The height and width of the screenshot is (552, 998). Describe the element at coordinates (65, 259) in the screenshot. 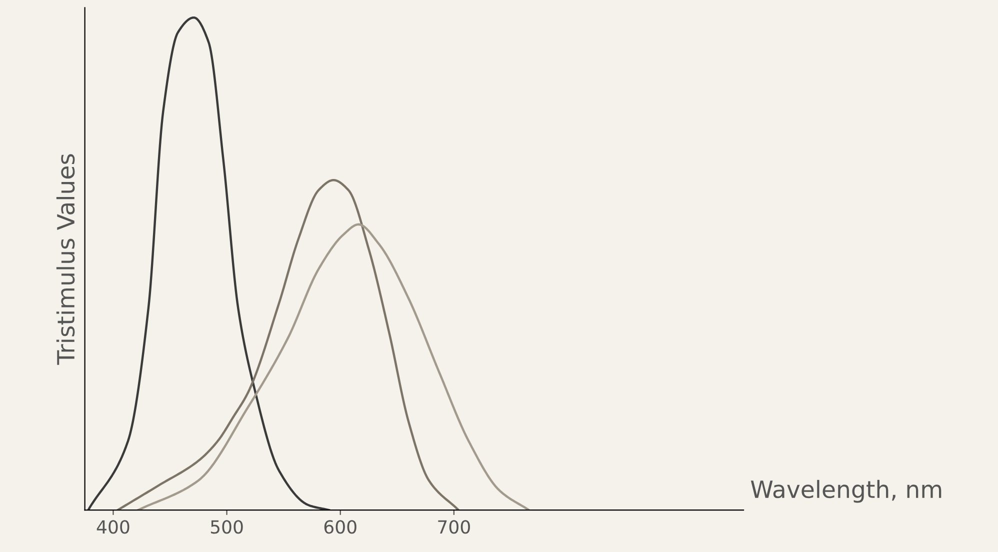

I see `y-axis-title: Tristimulus Values` at that location.